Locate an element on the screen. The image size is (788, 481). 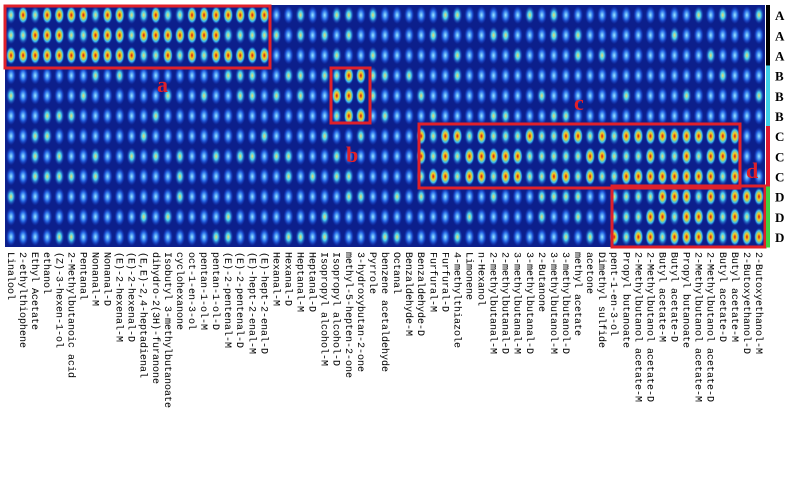
column-label: 2-Methylbutanol acetate-D is located at coordinates (710, 327).